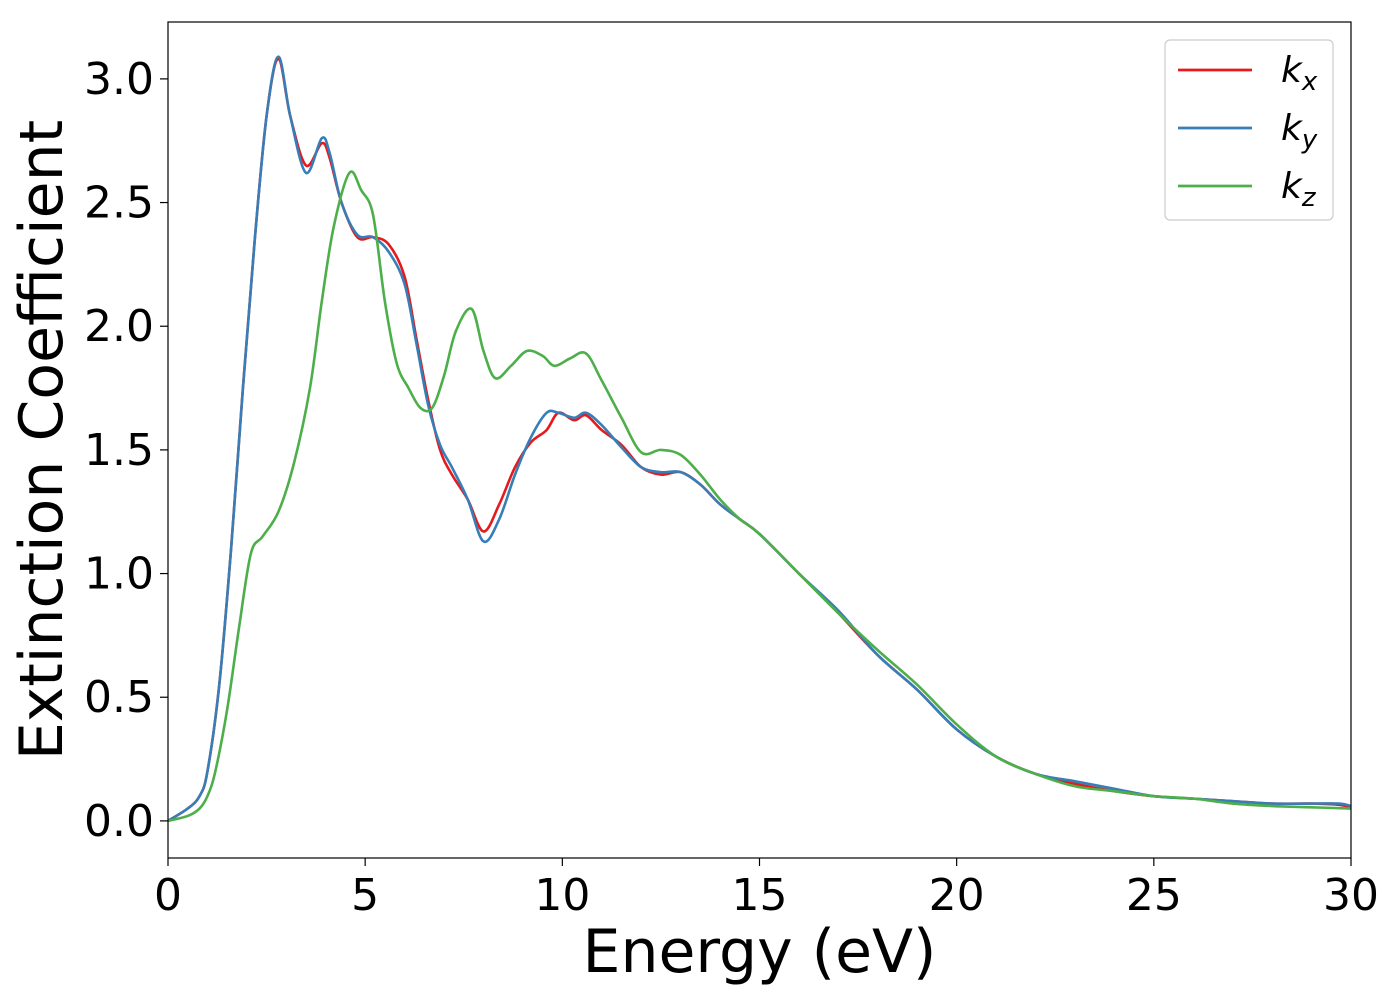  What do you see at coordinates (119, 697) in the screenshot?
I see `y-tick-label: 0.5` at bounding box center [119, 697].